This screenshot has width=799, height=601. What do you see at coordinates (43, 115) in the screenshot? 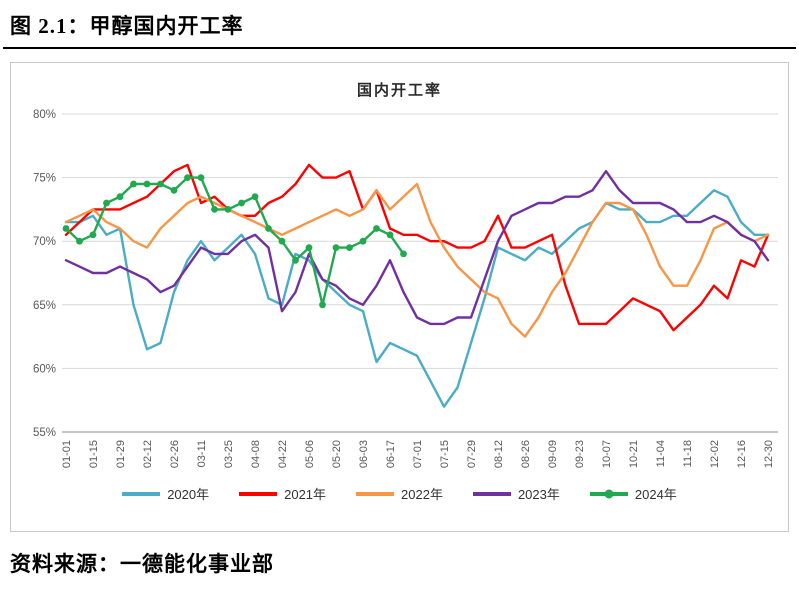
I see `y-tick-label: 80%` at bounding box center [43, 115].